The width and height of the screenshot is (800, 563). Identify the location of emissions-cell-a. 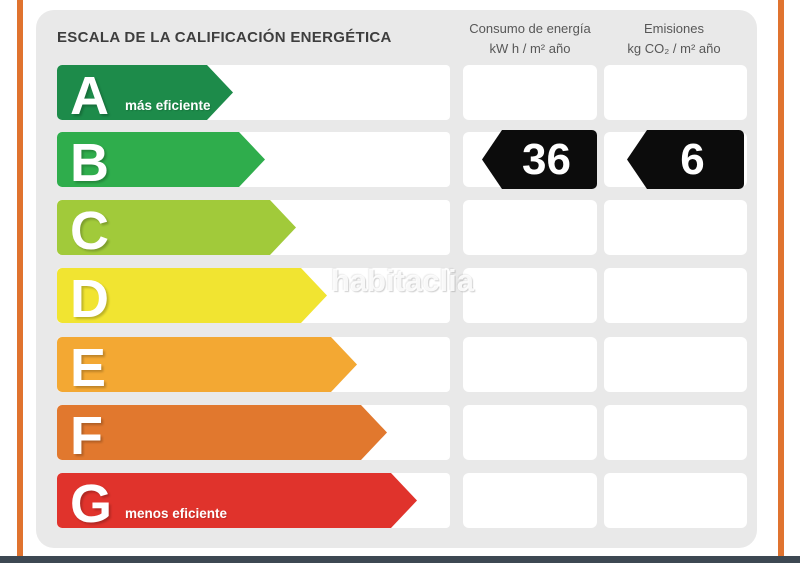
(675, 92).